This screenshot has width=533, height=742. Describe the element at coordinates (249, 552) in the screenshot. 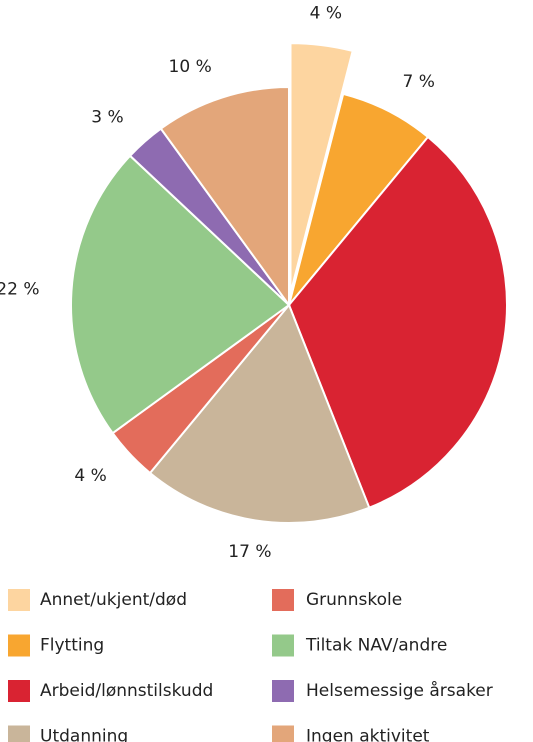

I see `data-label: 17 %` at that location.